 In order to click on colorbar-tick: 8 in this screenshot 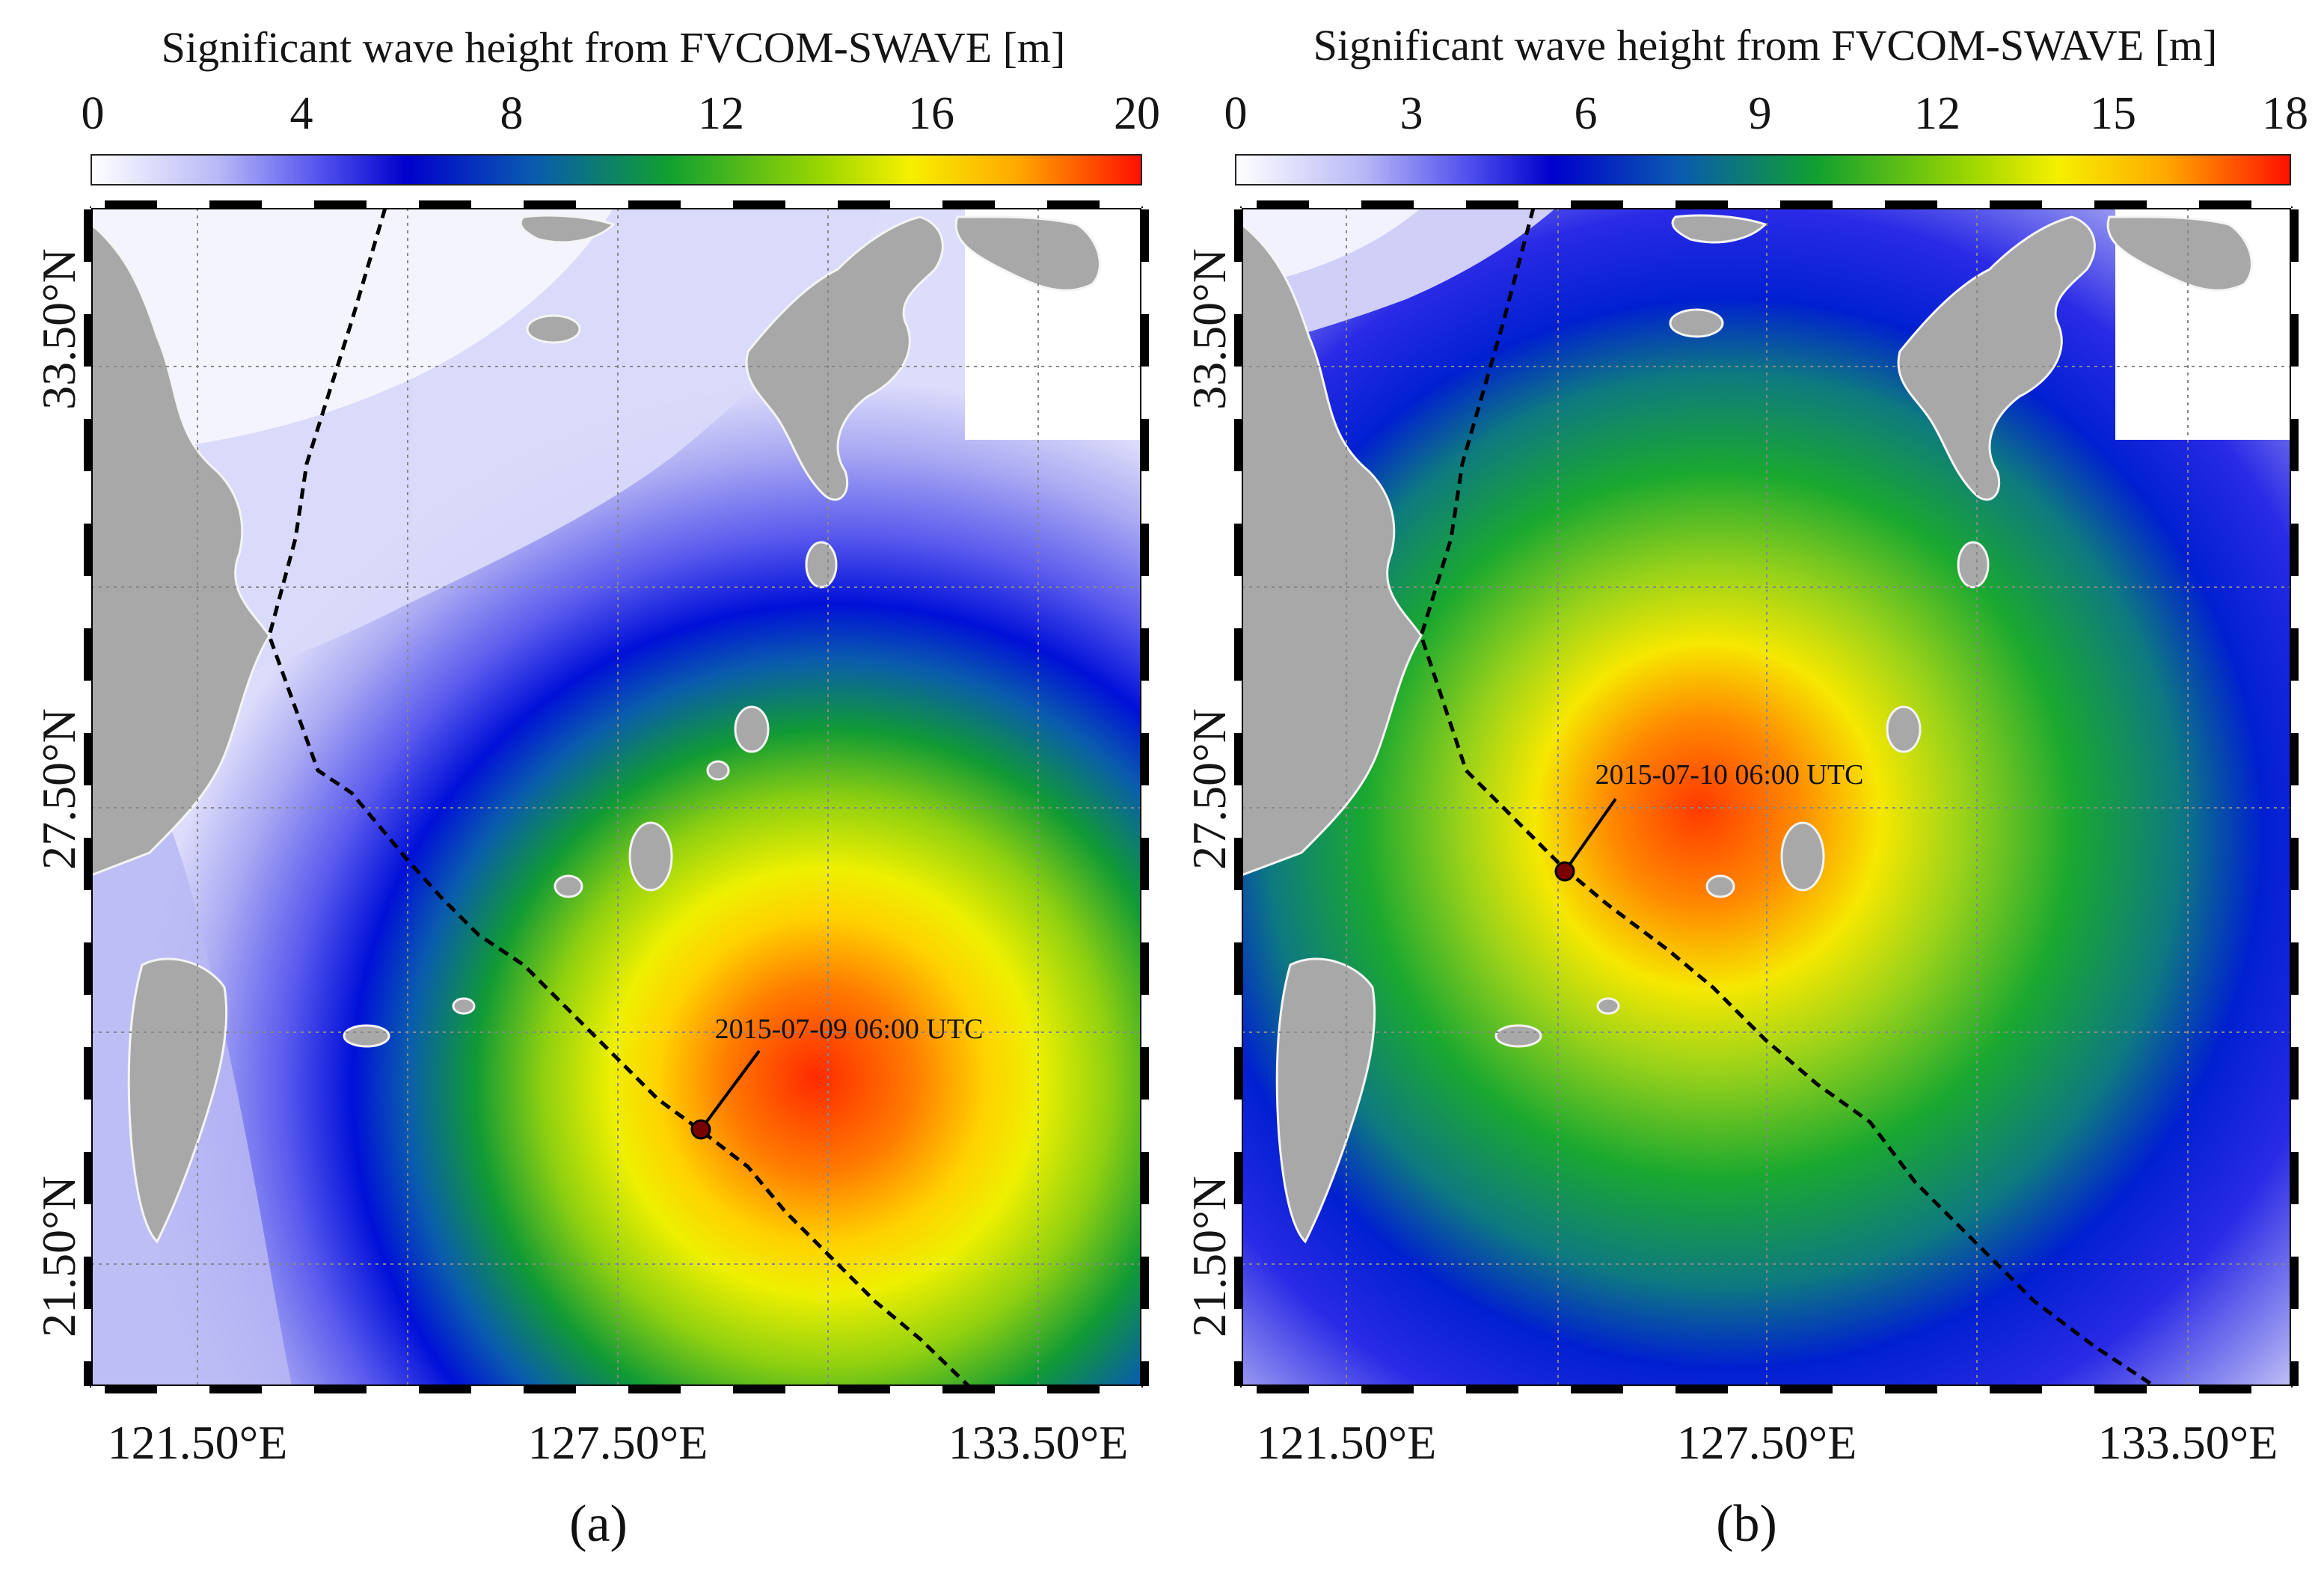, I will do `click(512, 113)`.